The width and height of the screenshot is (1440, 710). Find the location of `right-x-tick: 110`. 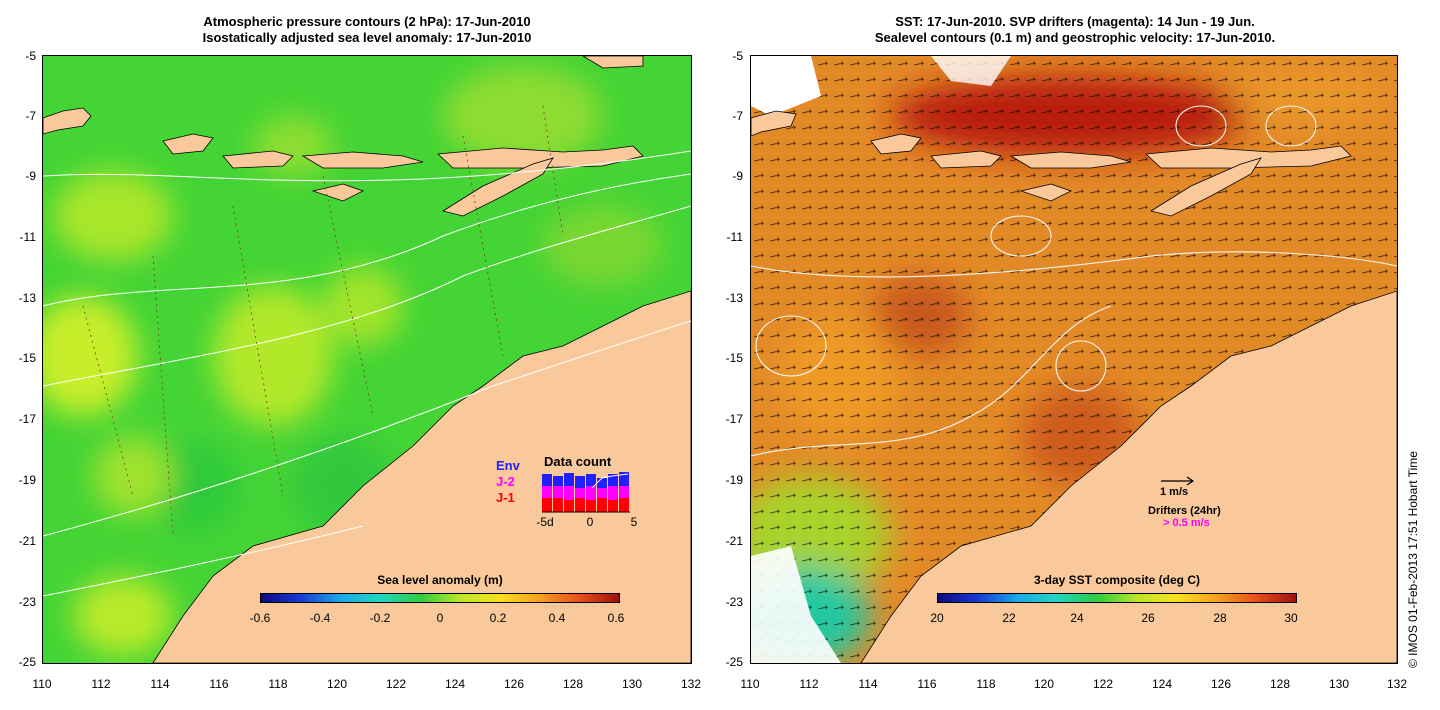

right-x-tick: 110 is located at coordinates (750, 684).